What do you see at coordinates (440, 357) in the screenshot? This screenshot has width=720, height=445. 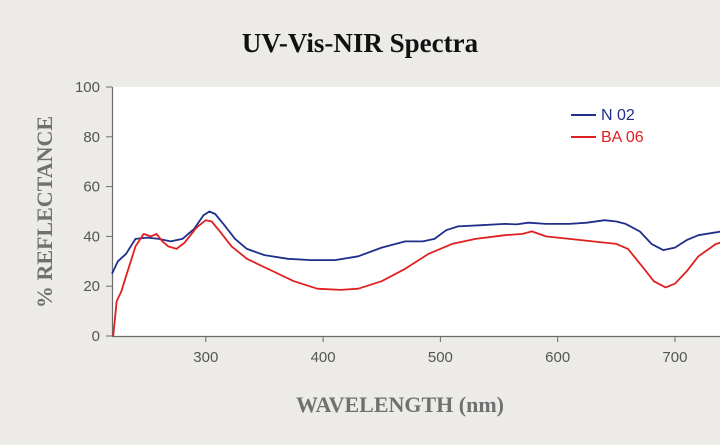 I see `x-tick-label: 500` at bounding box center [440, 357].